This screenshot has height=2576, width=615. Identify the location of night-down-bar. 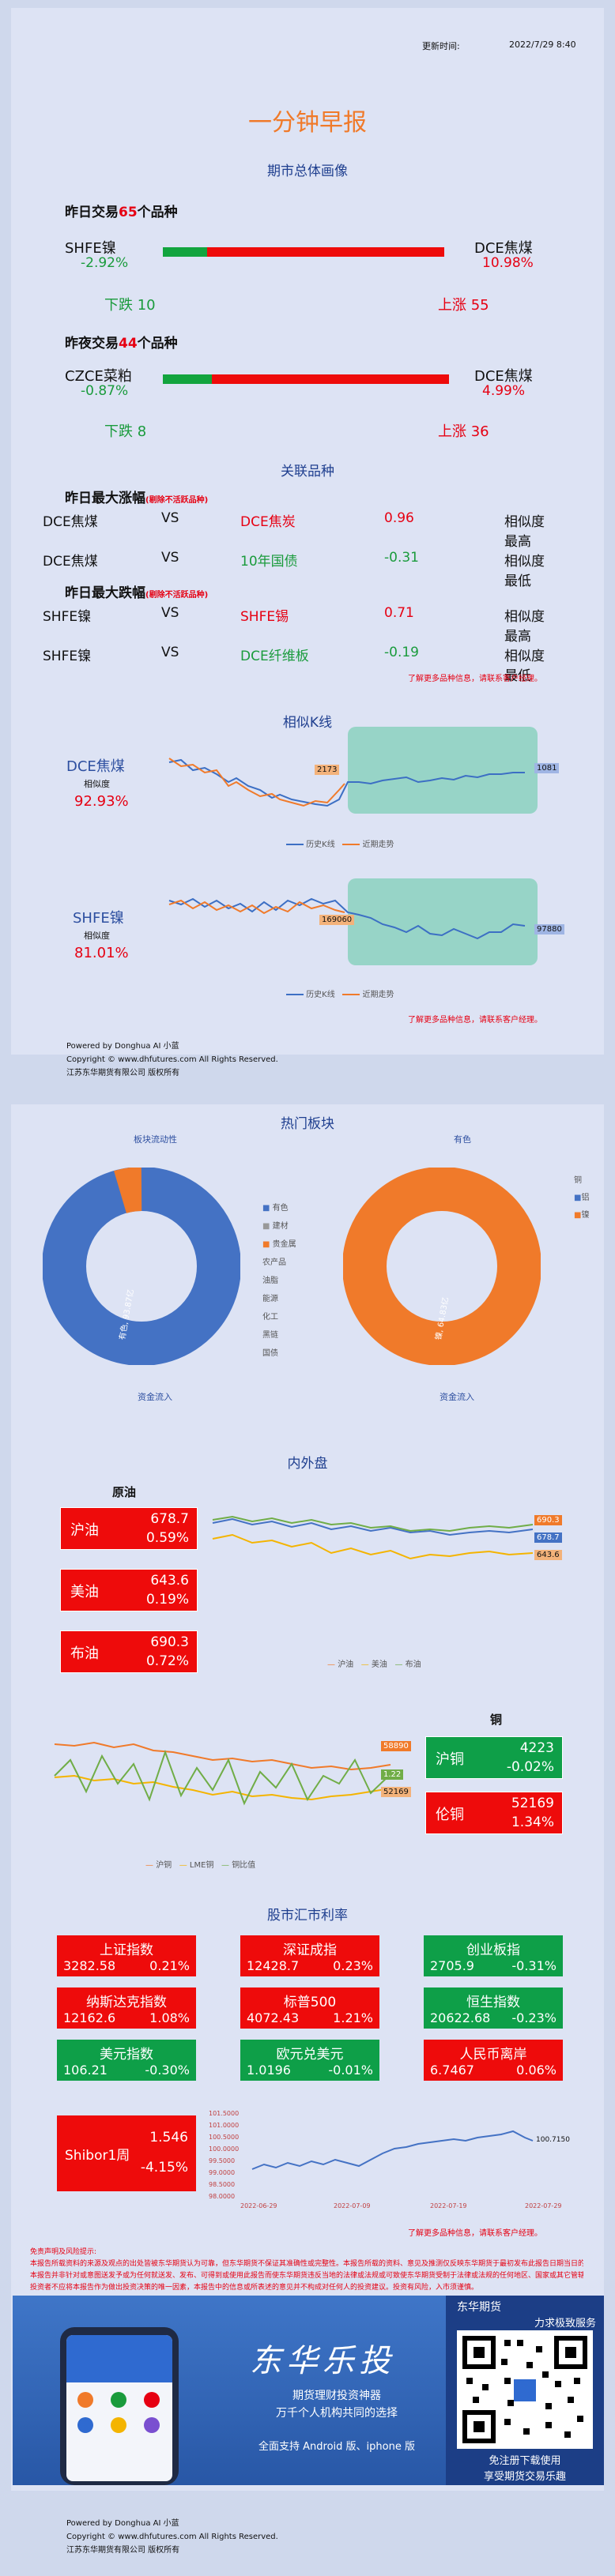
(187, 379).